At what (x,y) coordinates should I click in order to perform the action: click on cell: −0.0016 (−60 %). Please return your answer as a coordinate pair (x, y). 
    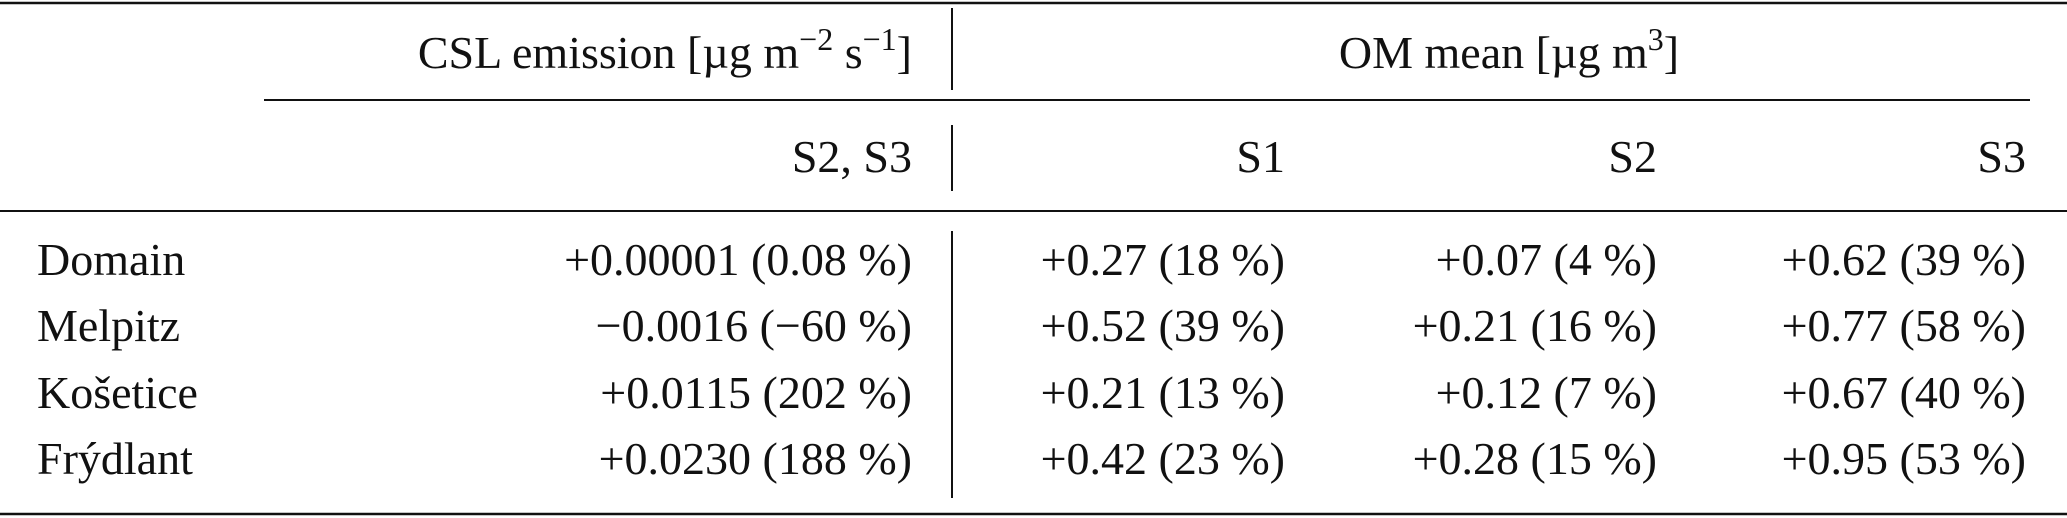
    Looking at the image, I should click on (754, 325).